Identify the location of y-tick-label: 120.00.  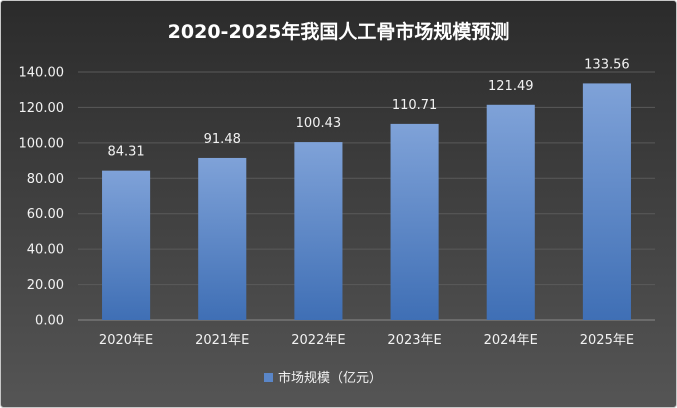
(42, 108).